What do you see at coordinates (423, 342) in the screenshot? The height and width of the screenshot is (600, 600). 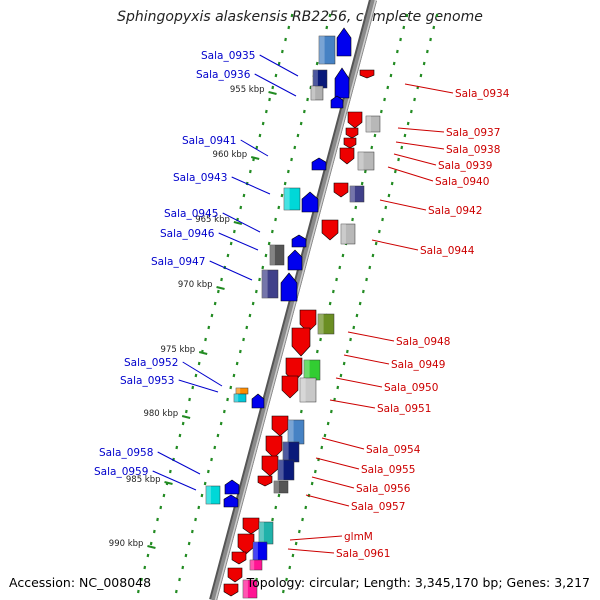 I see `reverse-gene-label: Sala_0948` at bounding box center [423, 342].